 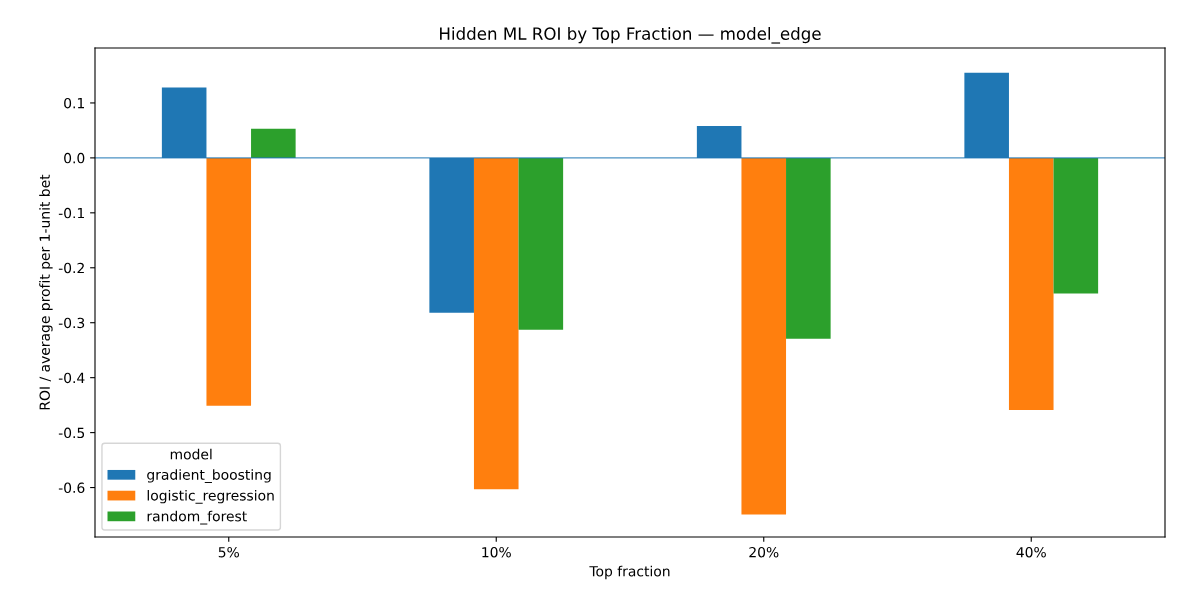 I want to click on legend-label: gradient_boosting, so click(x=209, y=476).